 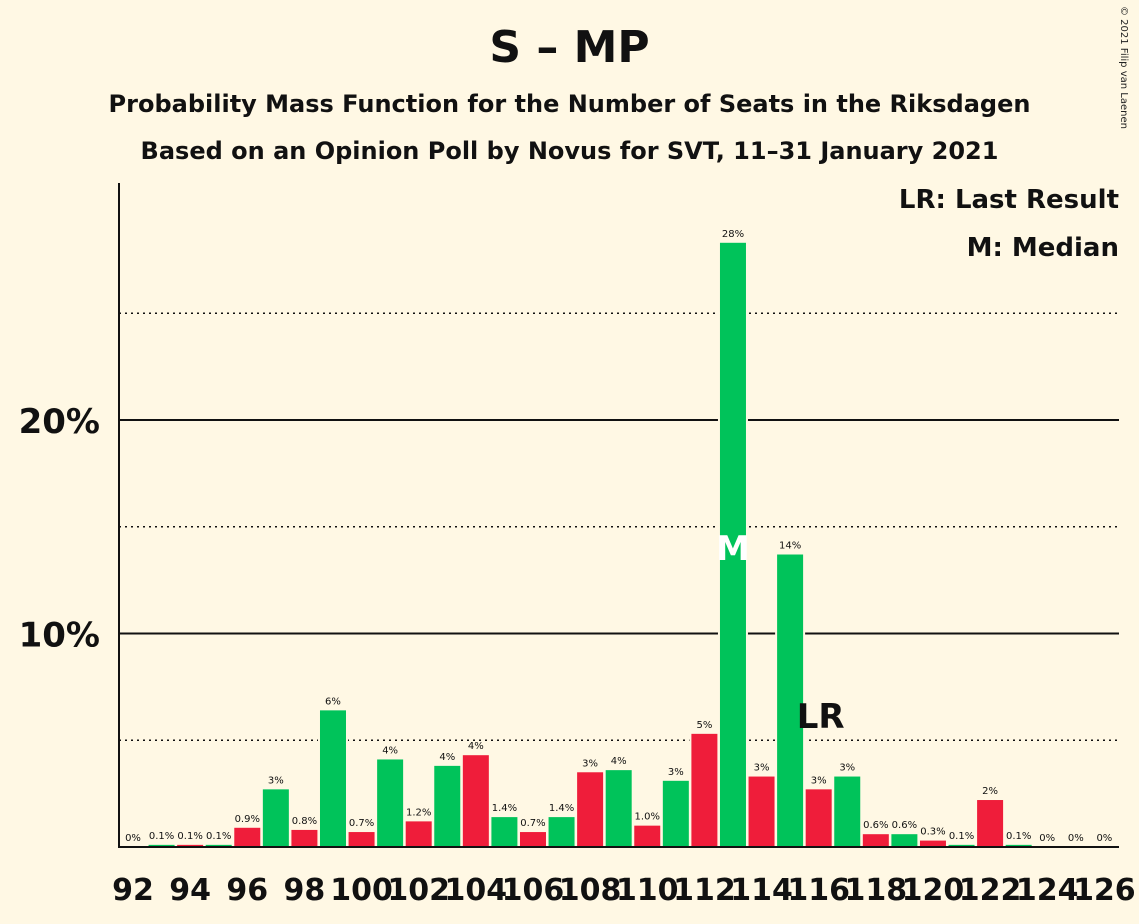 What do you see at coordinates (533, 890) in the screenshot?
I see `x-tick-label: 106` at bounding box center [533, 890].